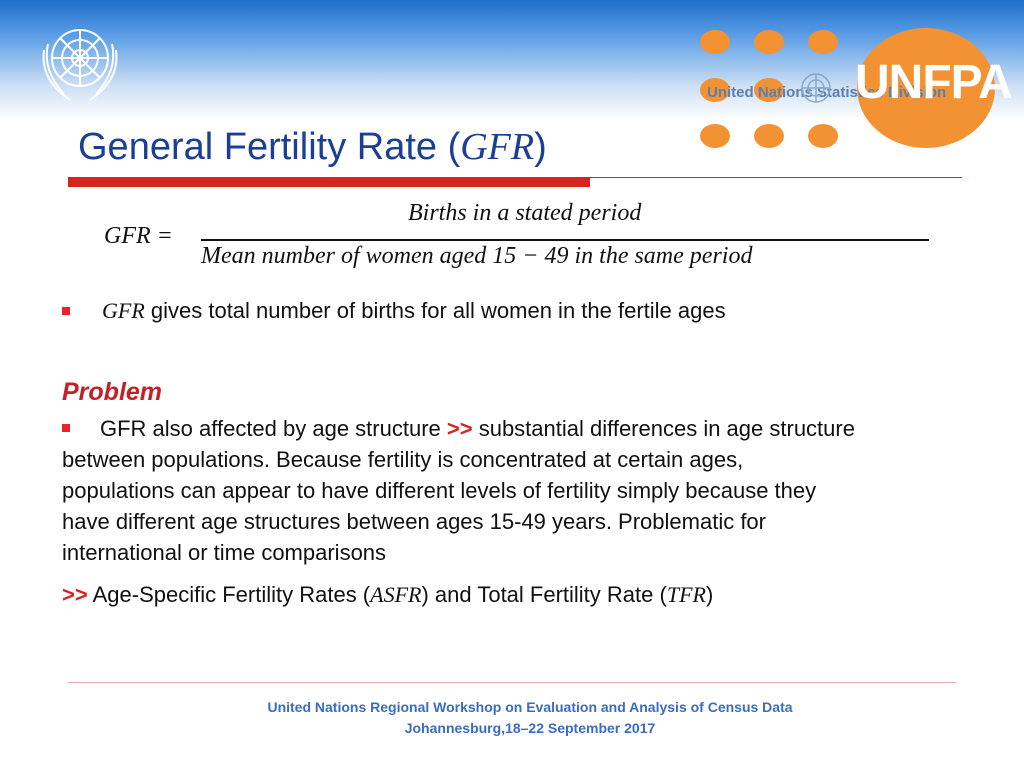 The height and width of the screenshot is (768, 1024). What do you see at coordinates (138, 236) in the screenshot?
I see `formula-lhs: GFR =` at bounding box center [138, 236].